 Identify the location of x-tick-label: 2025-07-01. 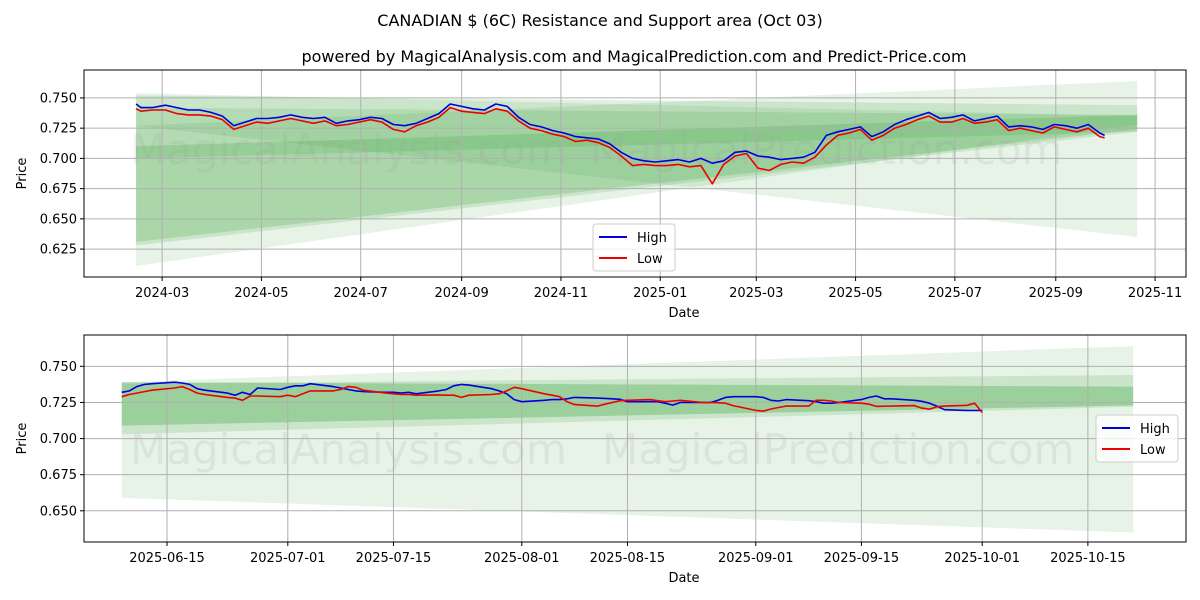
(288, 558).